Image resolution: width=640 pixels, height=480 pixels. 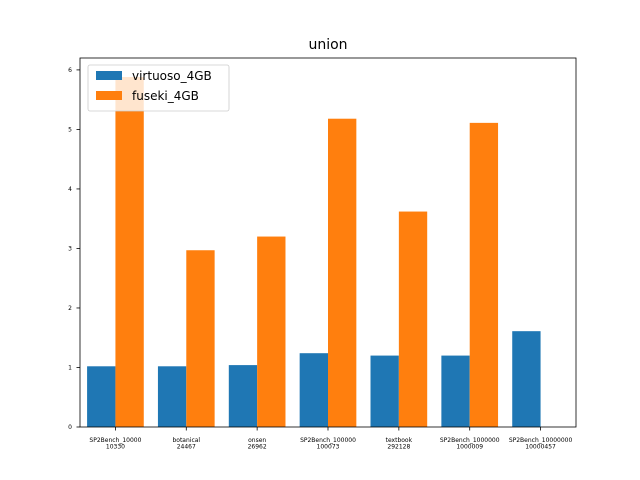 I want to click on x-tick-label: SP2Bench_10000000 10000457, so click(x=541, y=444).